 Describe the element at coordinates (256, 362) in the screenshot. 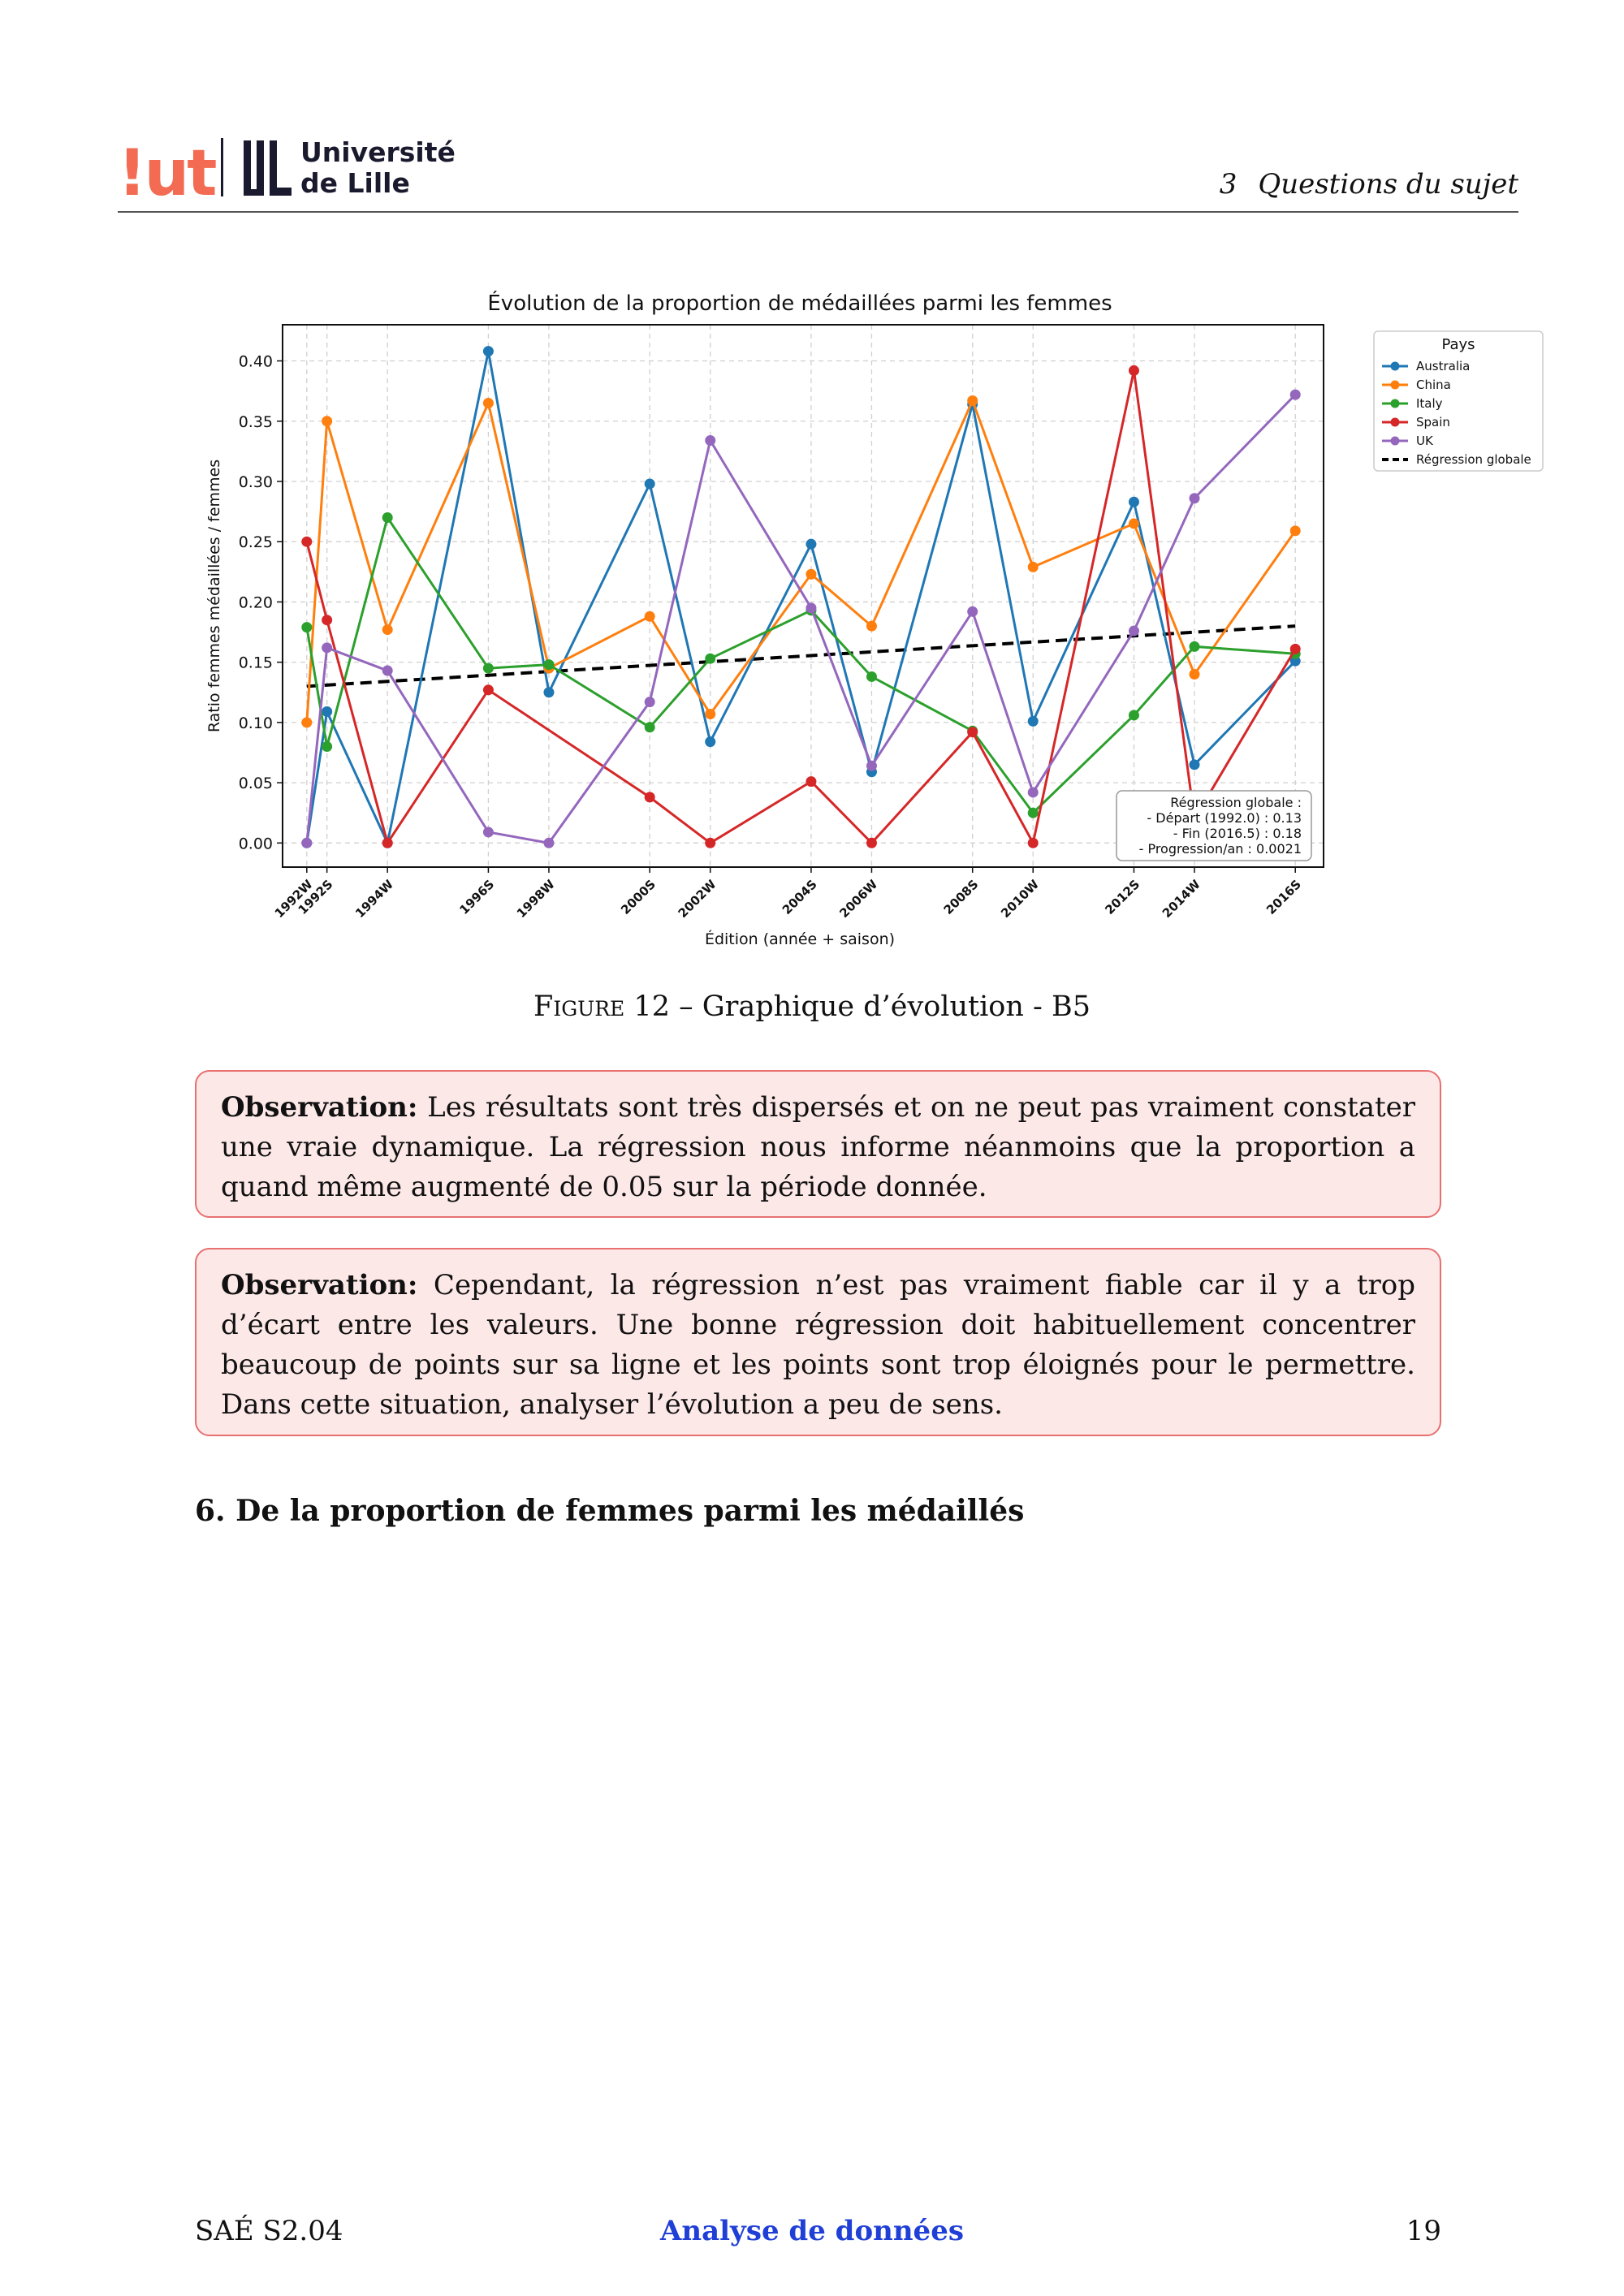

I see `y-tick-label: 0.40` at that location.